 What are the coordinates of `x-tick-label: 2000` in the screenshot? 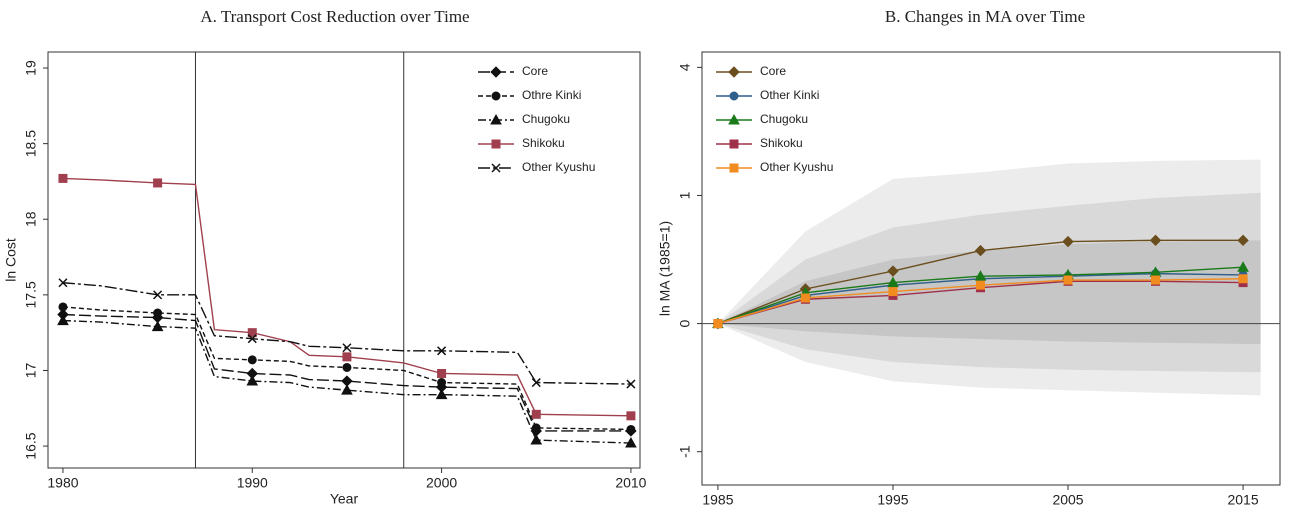 It's located at (441, 483).